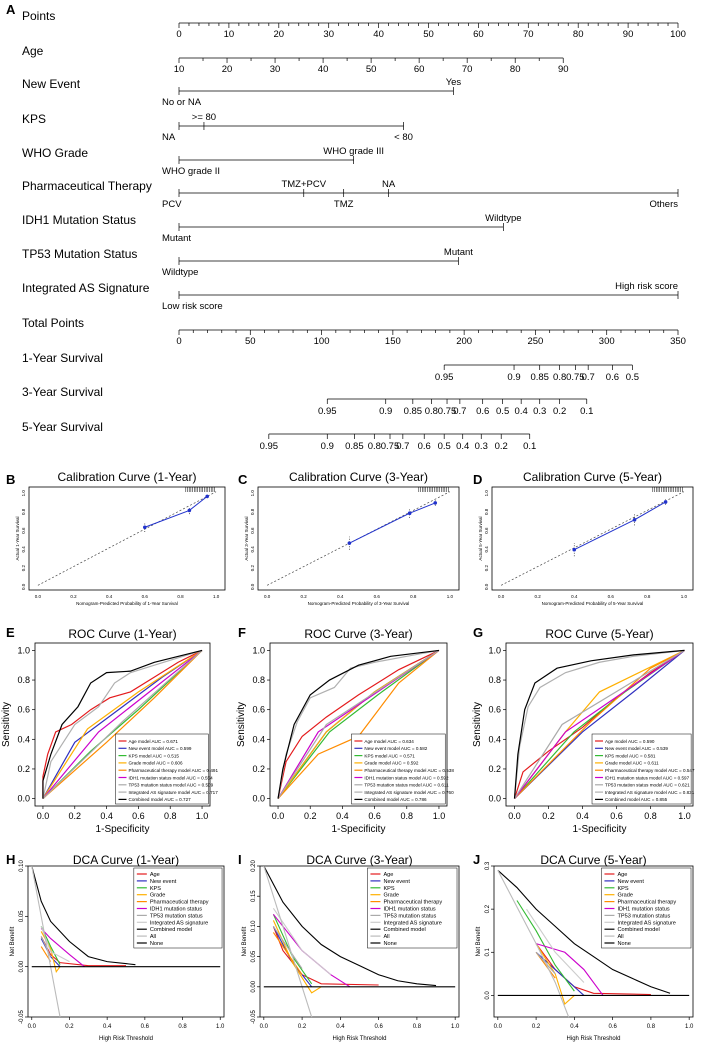 Image resolution: width=709 pixels, height=1054 pixels. I want to click on roc-legend-entry: Combined model AUC = 0.855, so click(636, 799).